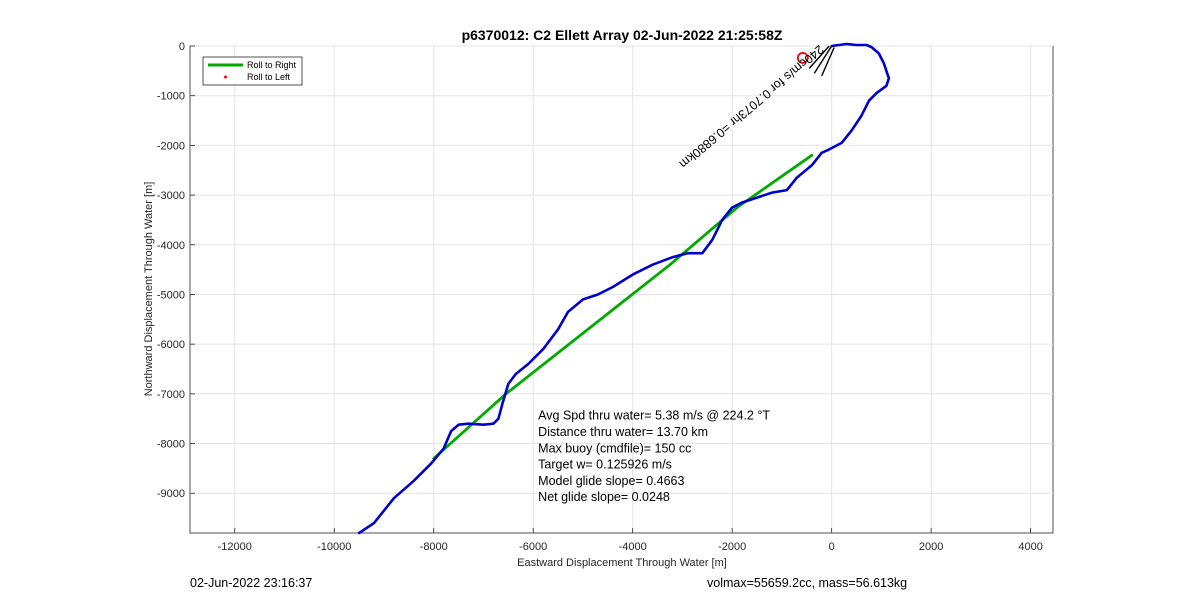 The height and width of the screenshot is (601, 1200). Describe the element at coordinates (334, 547) in the screenshot. I see `x-tick-label: -10000` at that location.